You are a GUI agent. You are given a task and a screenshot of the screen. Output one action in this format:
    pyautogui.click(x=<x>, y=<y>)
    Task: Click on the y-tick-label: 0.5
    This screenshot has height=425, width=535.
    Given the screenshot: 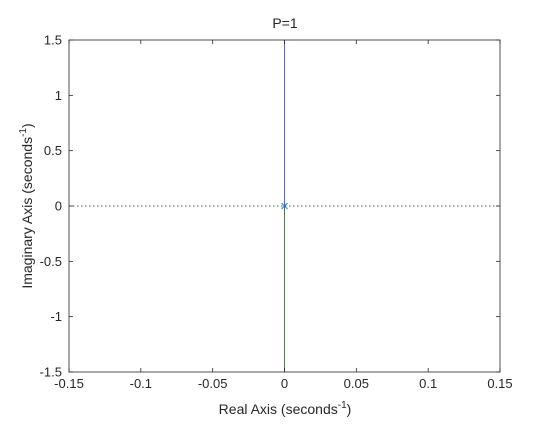 What is the action you would take?
    pyautogui.click(x=53, y=150)
    